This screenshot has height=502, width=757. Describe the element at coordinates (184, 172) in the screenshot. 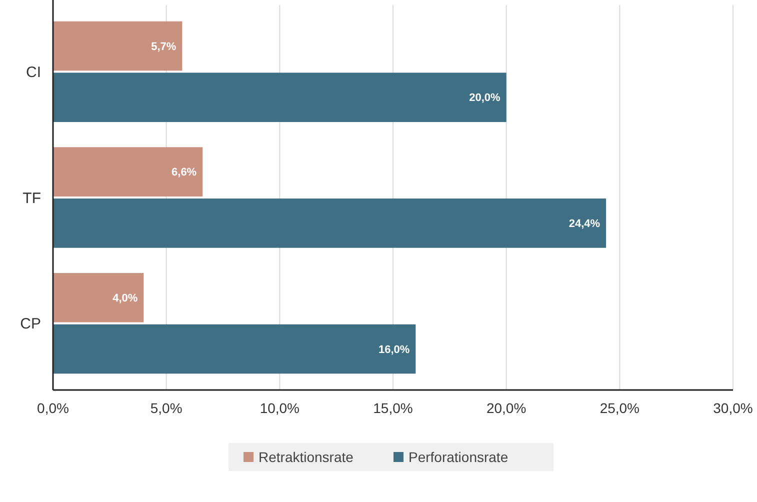

I see `data-label: 6,6%` at that location.